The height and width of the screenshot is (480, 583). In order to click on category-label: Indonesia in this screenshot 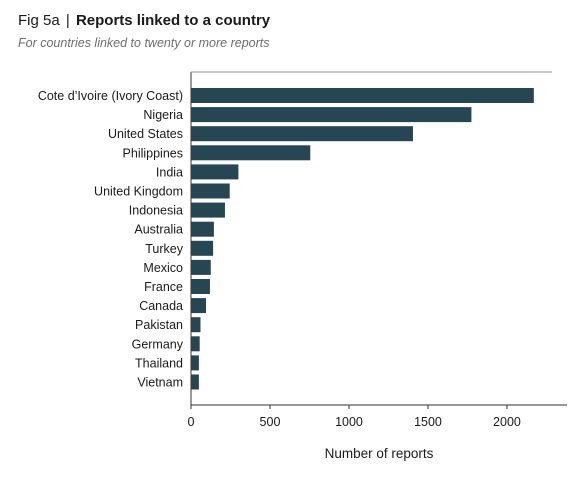, I will do `click(156, 211)`.